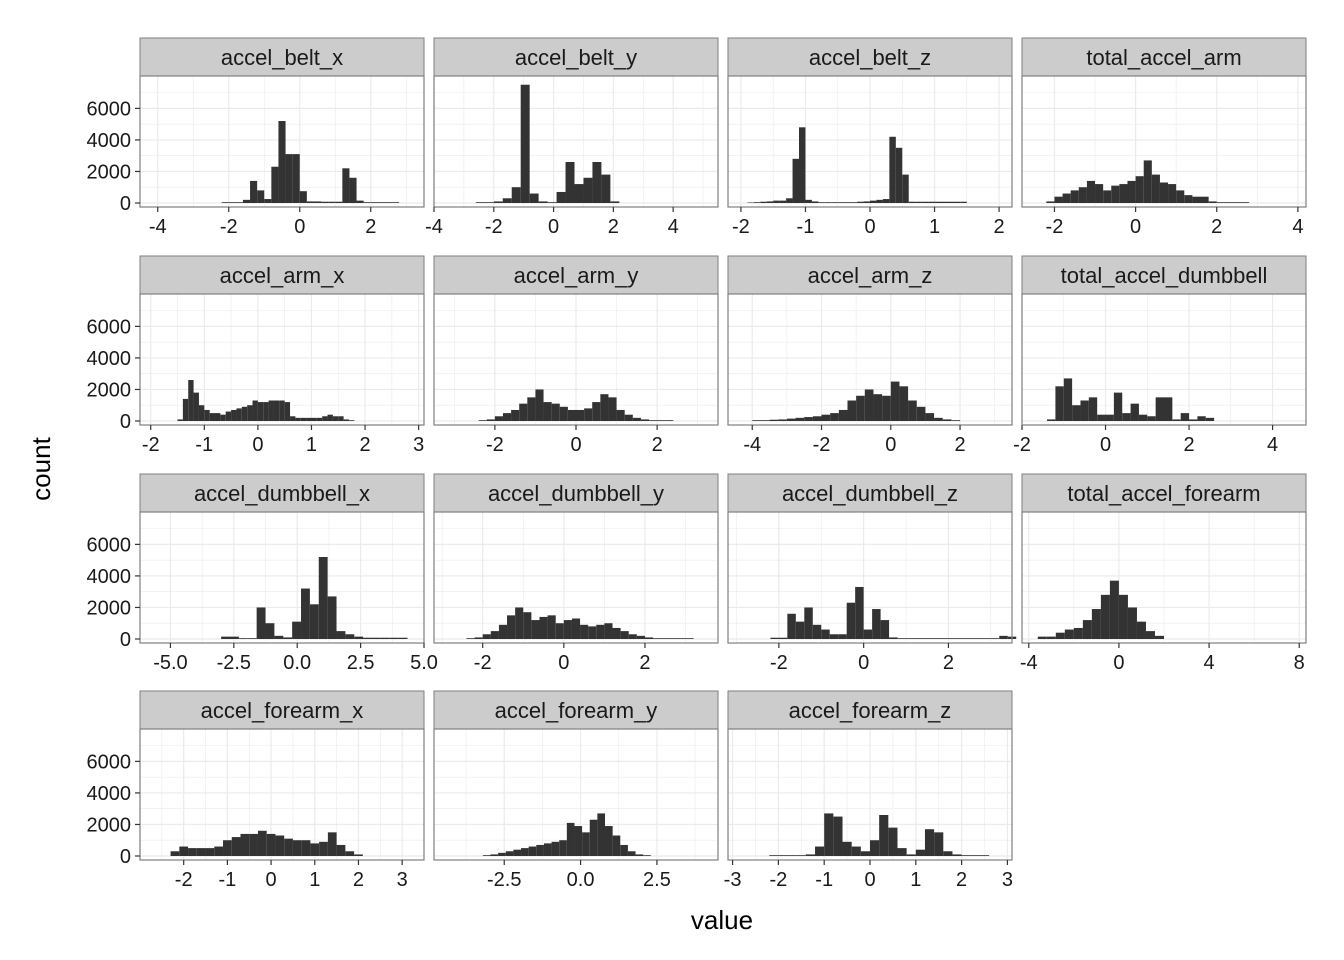  What do you see at coordinates (234, 663) in the screenshot?
I see `x-tick-label: -2.5` at bounding box center [234, 663].